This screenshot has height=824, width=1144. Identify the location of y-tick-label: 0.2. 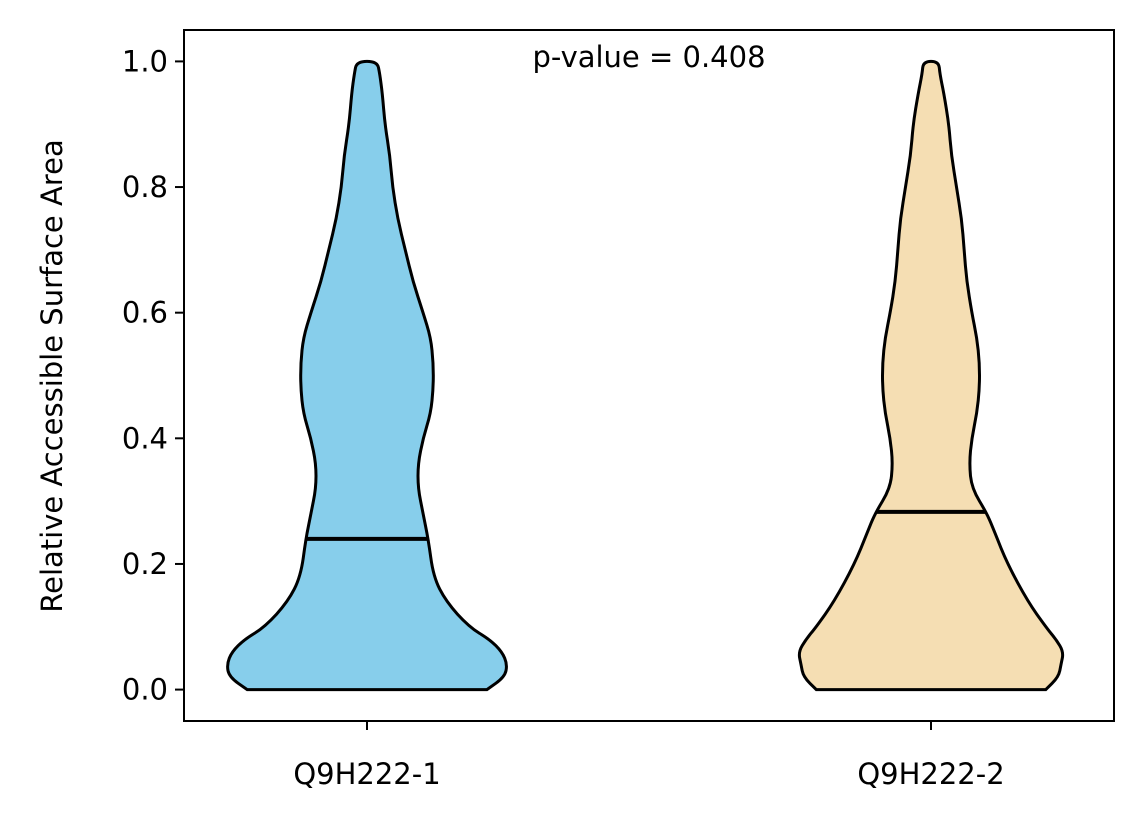
(145, 564).